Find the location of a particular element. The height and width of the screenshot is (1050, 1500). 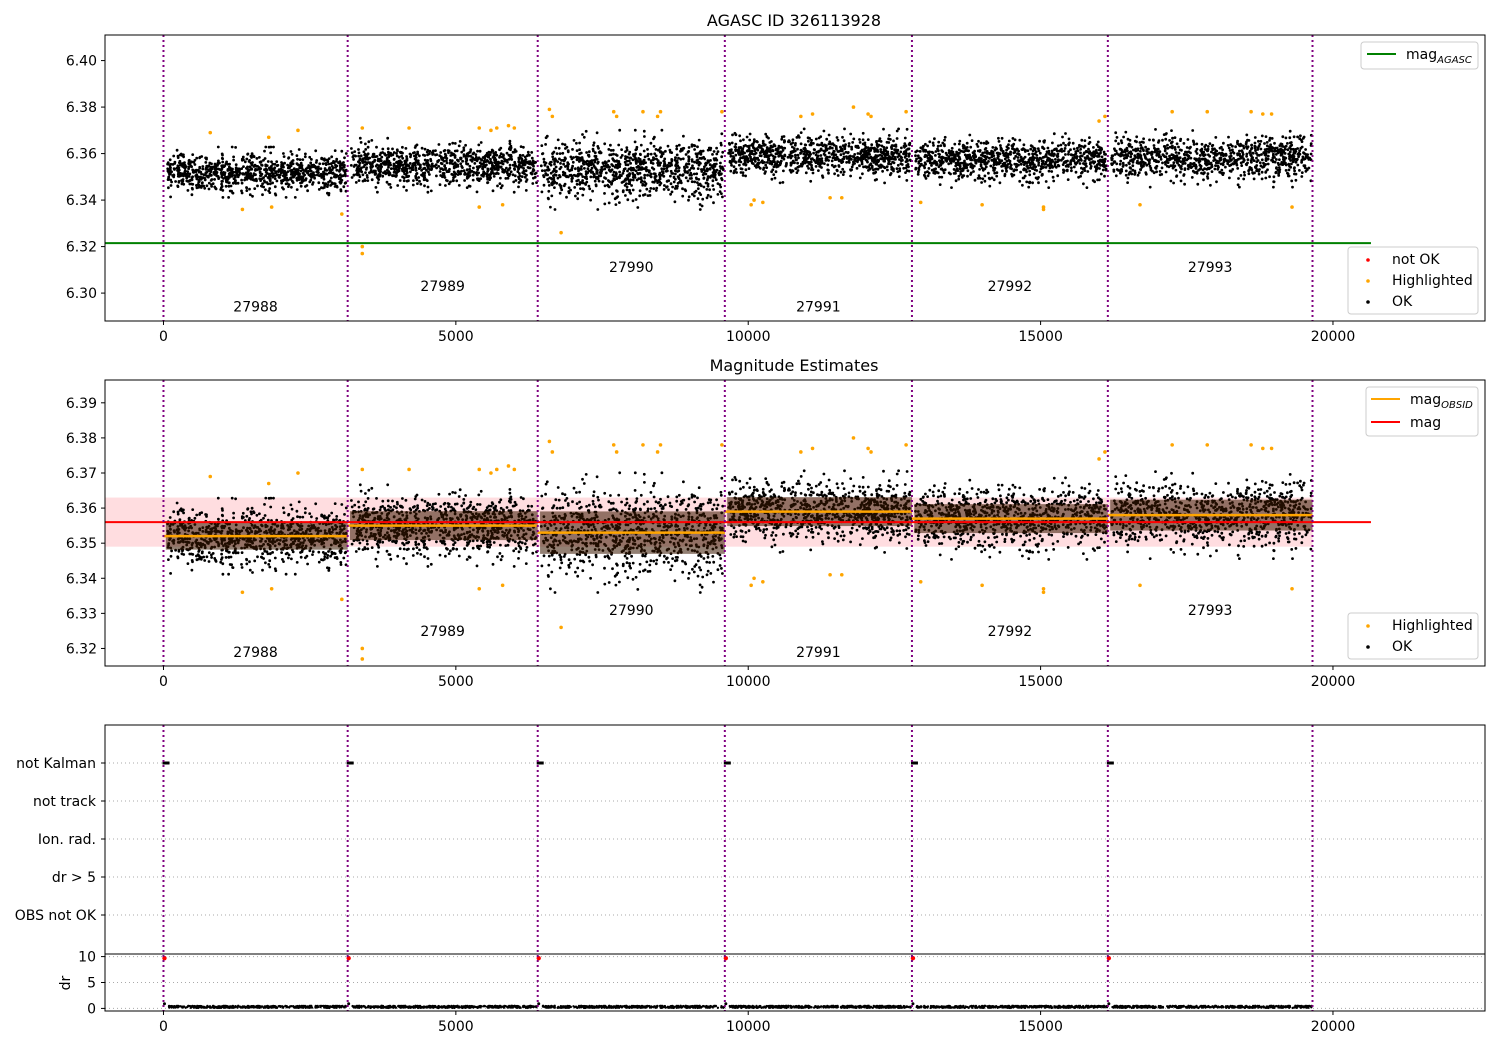

obsid-label: 27992 is located at coordinates (1010, 632).